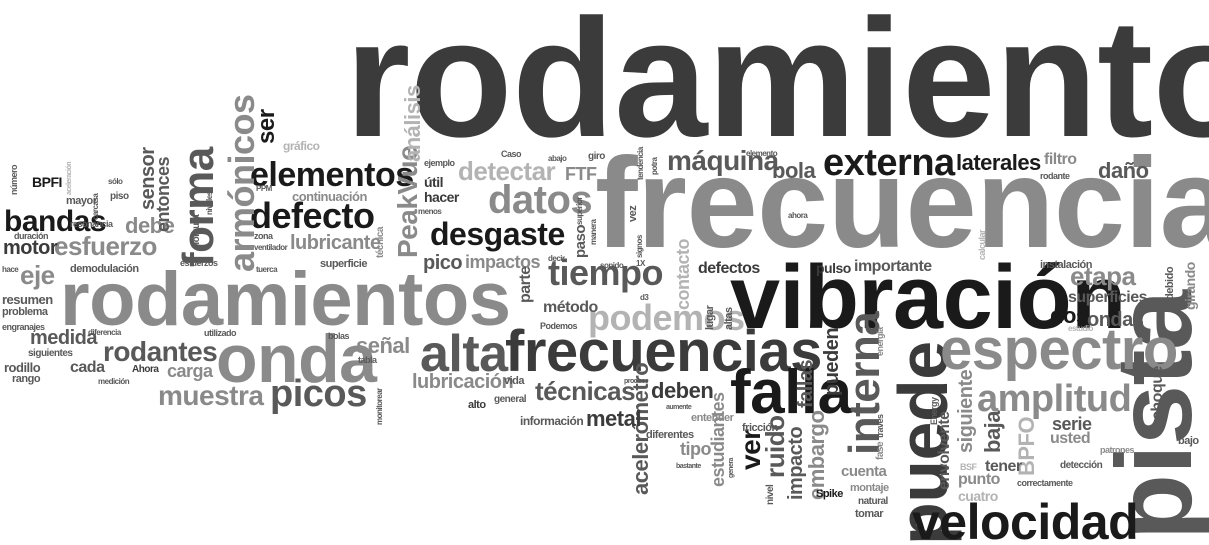 The height and width of the screenshot is (545, 1209). What do you see at coordinates (869, 514) in the screenshot?
I see `word-tomar: tomar` at bounding box center [869, 514].